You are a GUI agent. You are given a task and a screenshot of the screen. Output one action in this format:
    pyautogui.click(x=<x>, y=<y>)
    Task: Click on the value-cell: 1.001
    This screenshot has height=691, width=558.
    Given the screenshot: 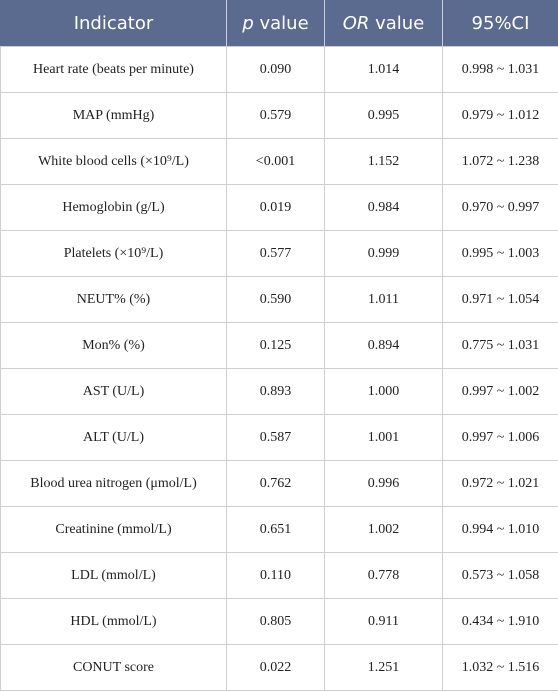 What is the action you would take?
    pyautogui.click(x=383, y=437)
    